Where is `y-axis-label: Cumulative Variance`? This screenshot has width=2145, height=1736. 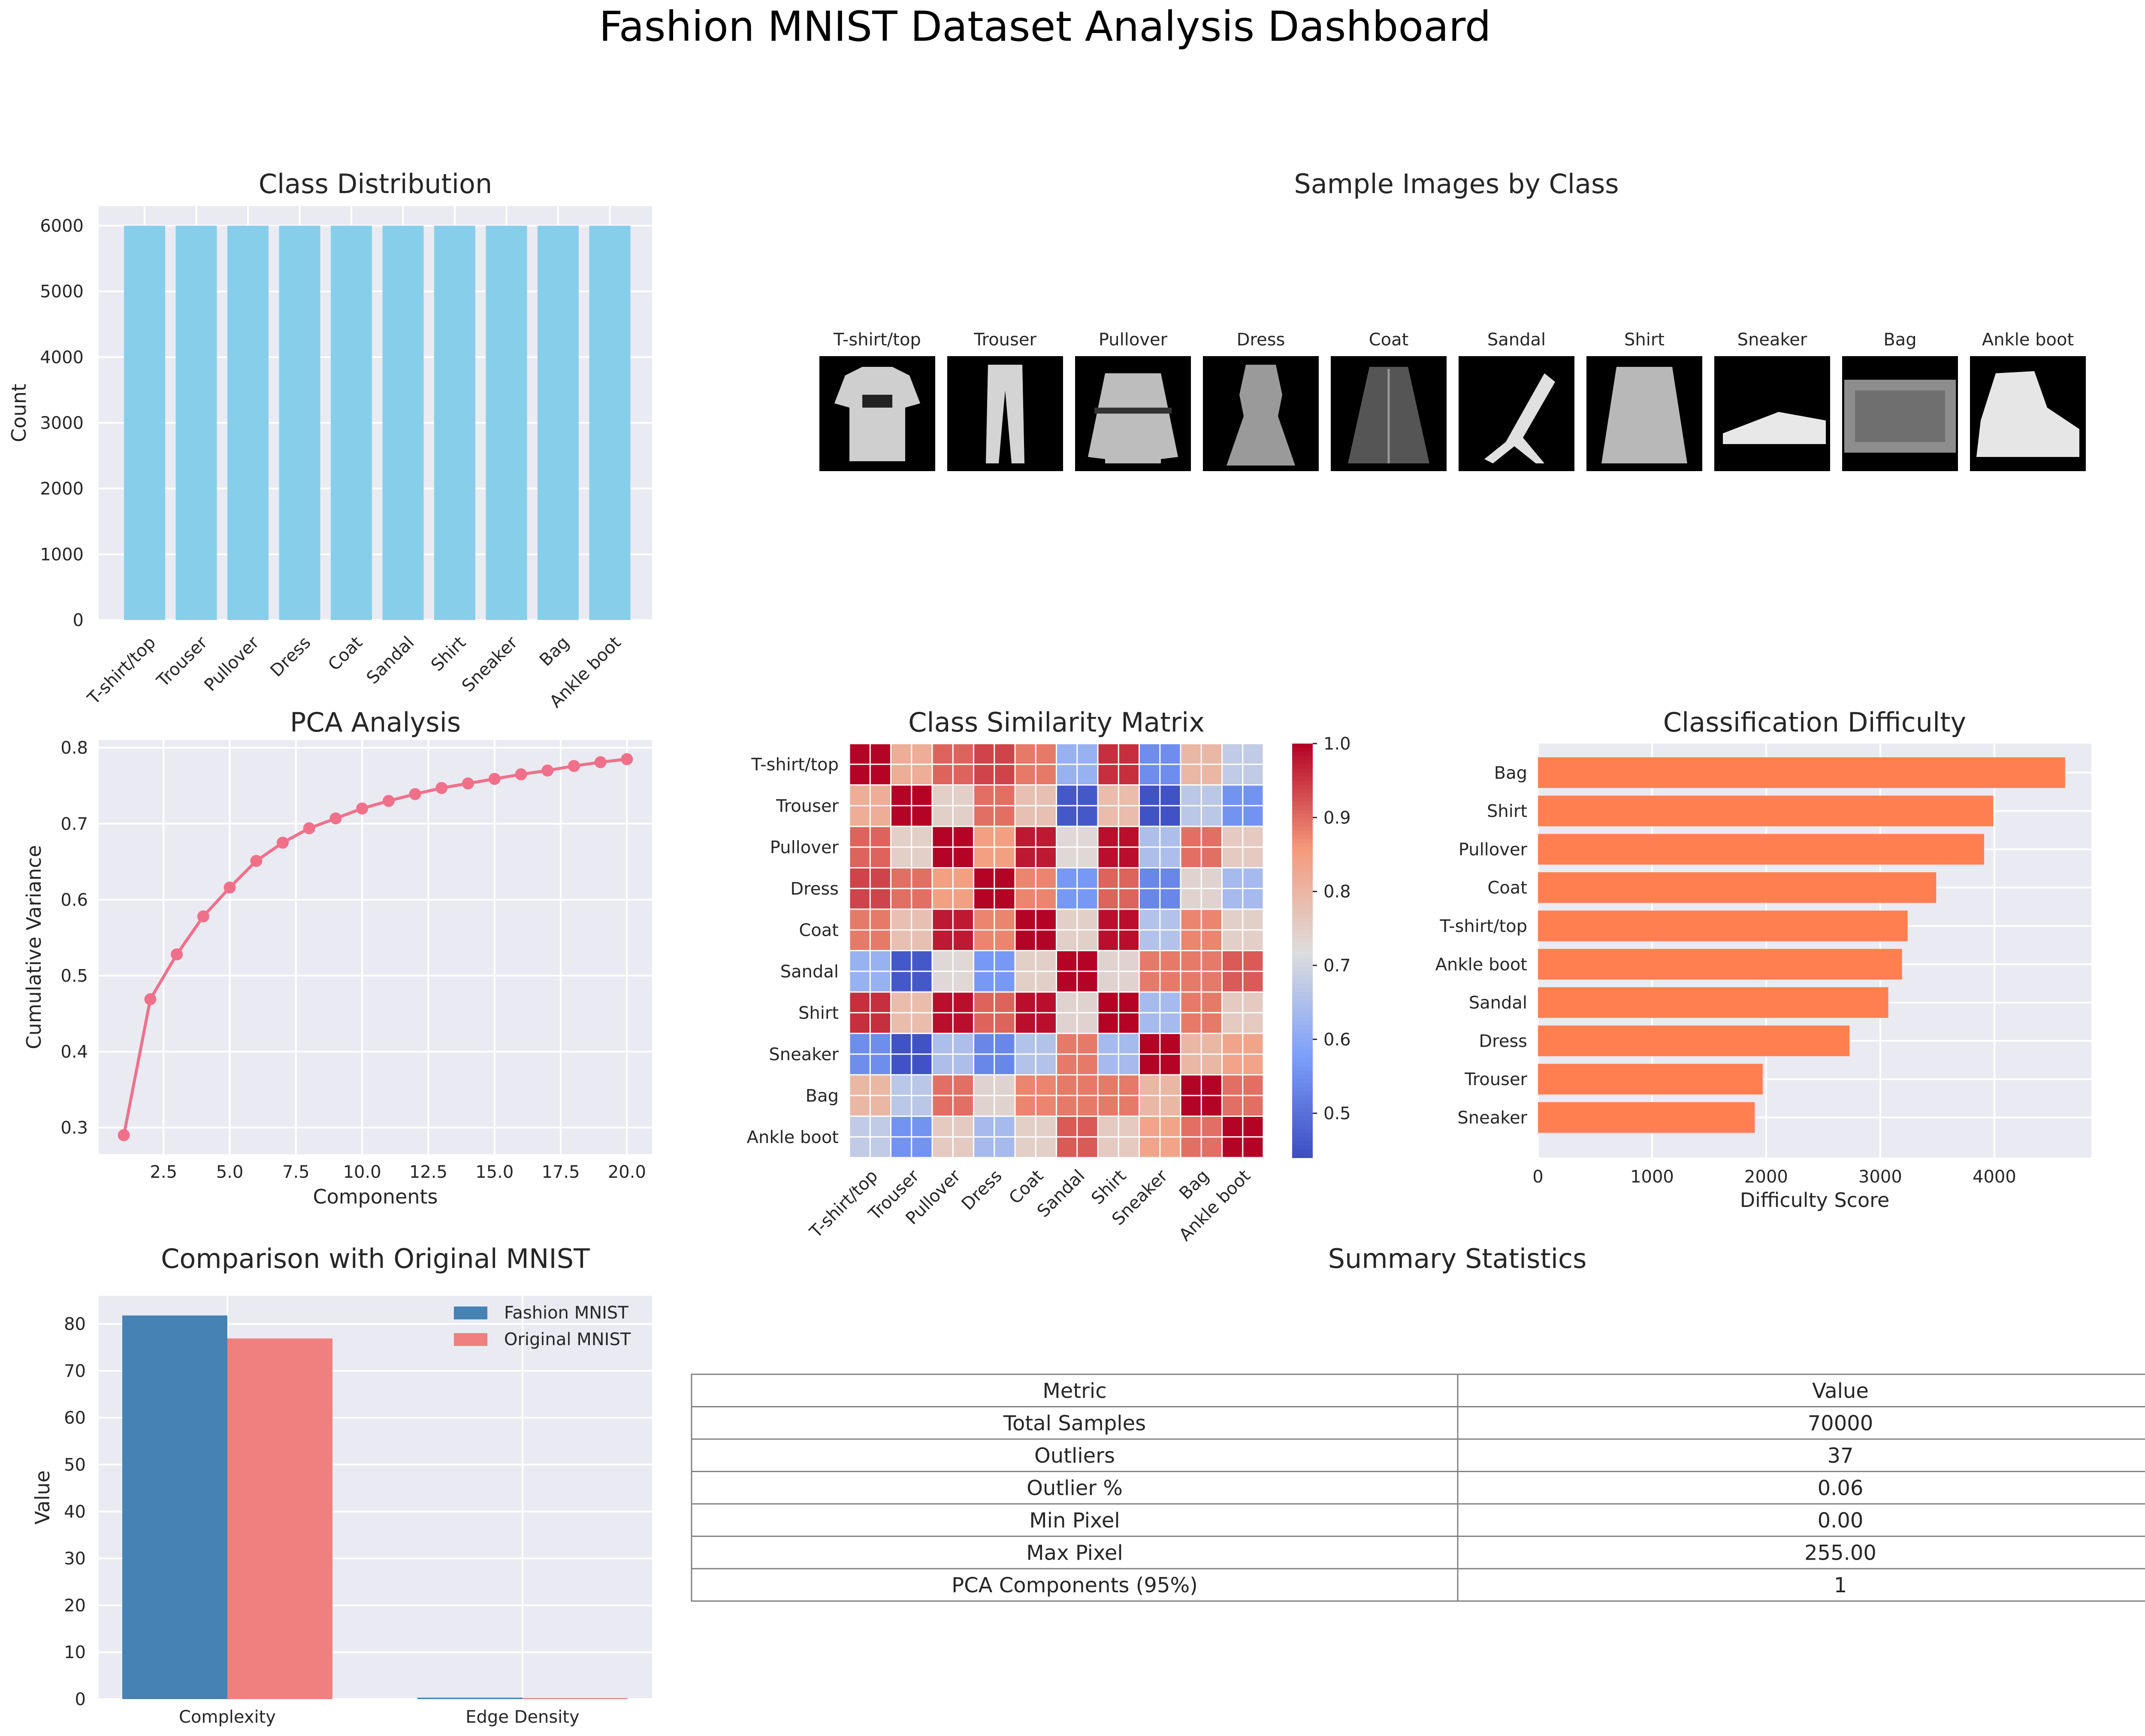 y-axis-label: Cumulative Variance is located at coordinates (33, 947).